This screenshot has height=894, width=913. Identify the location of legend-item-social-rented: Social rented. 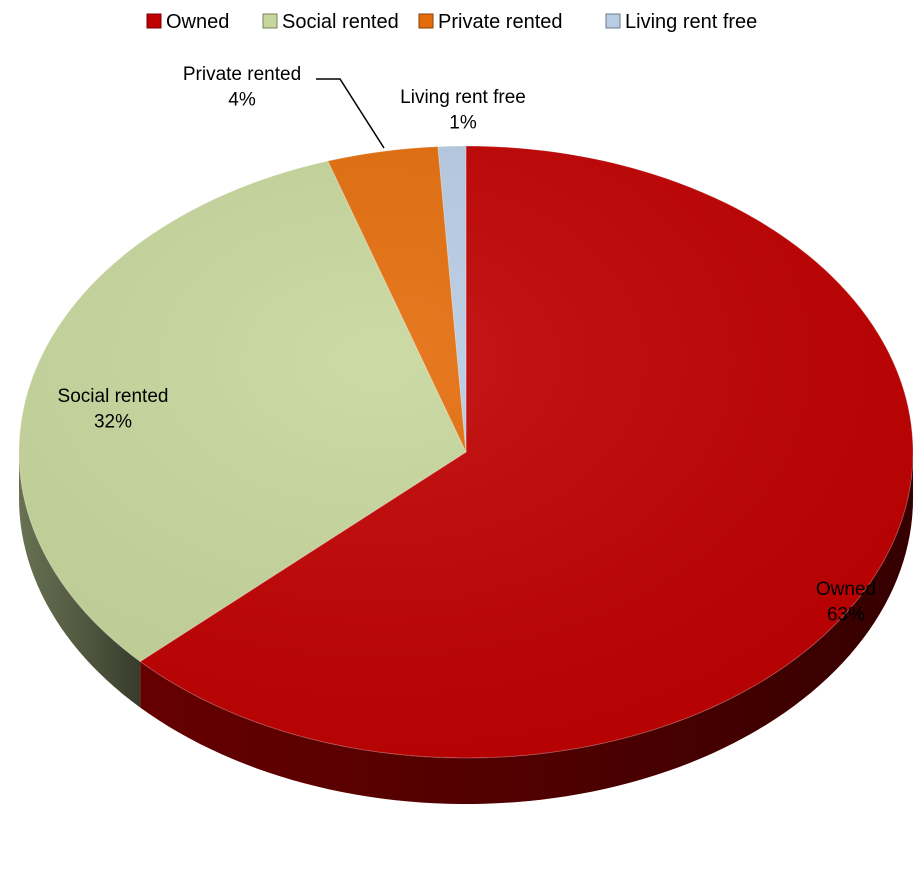
(330, 22).